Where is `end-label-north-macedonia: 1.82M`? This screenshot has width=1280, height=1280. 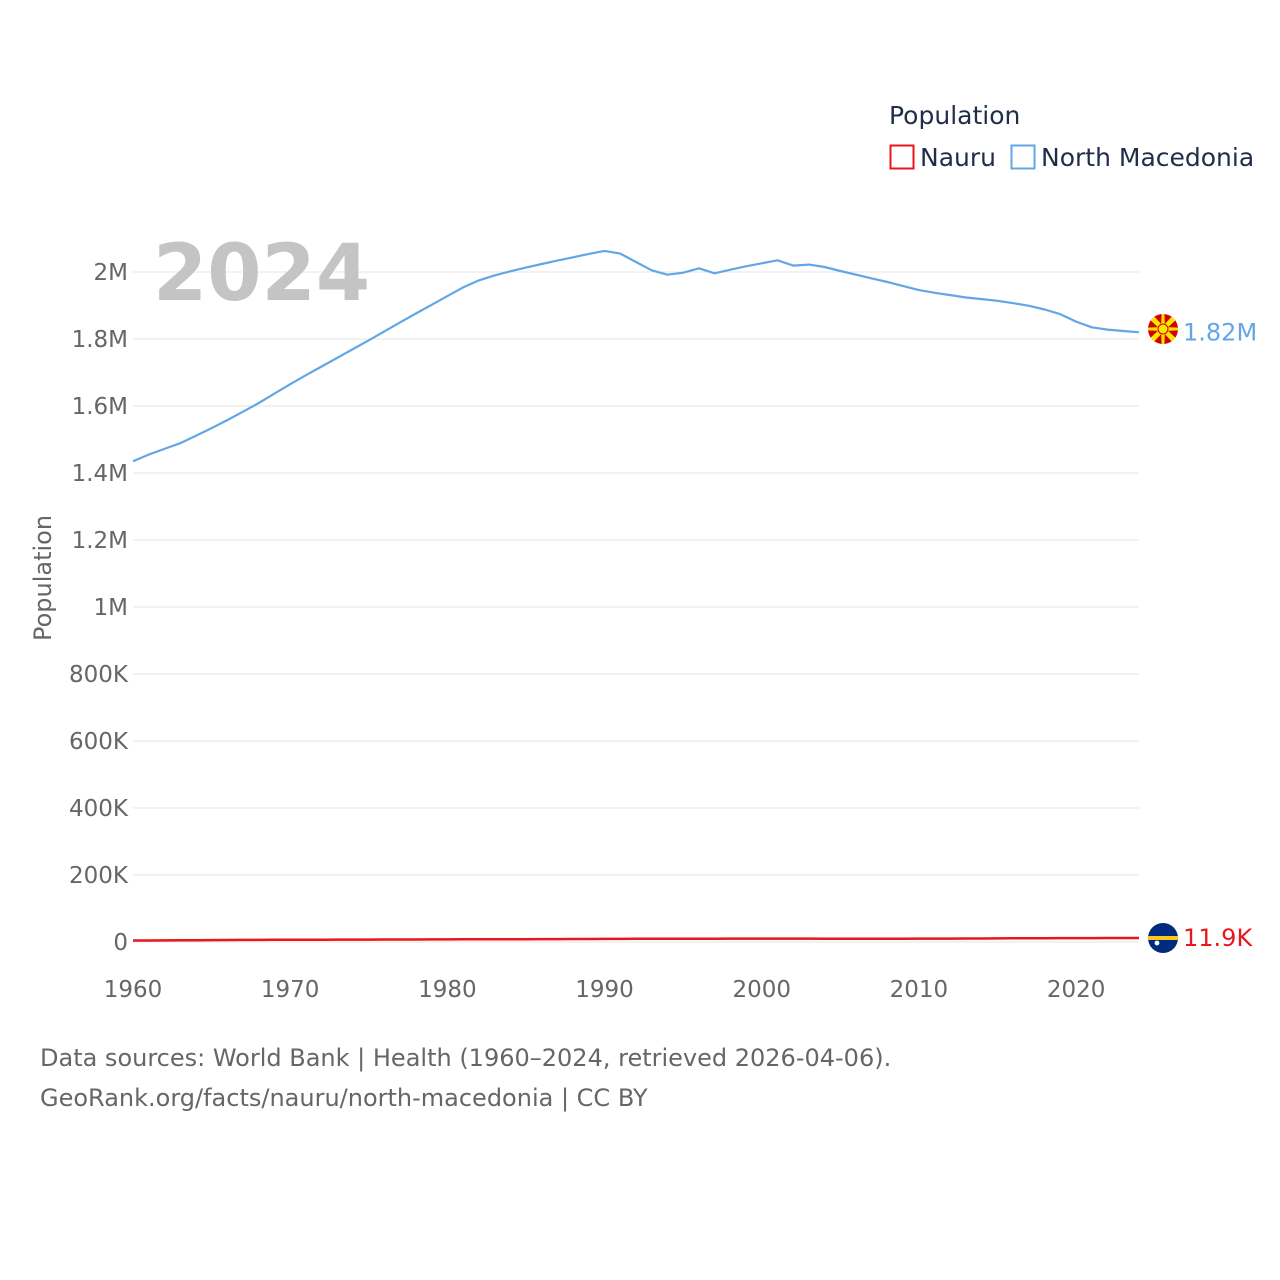
end-label-north-macedonia: 1.82M is located at coordinates (1220, 332).